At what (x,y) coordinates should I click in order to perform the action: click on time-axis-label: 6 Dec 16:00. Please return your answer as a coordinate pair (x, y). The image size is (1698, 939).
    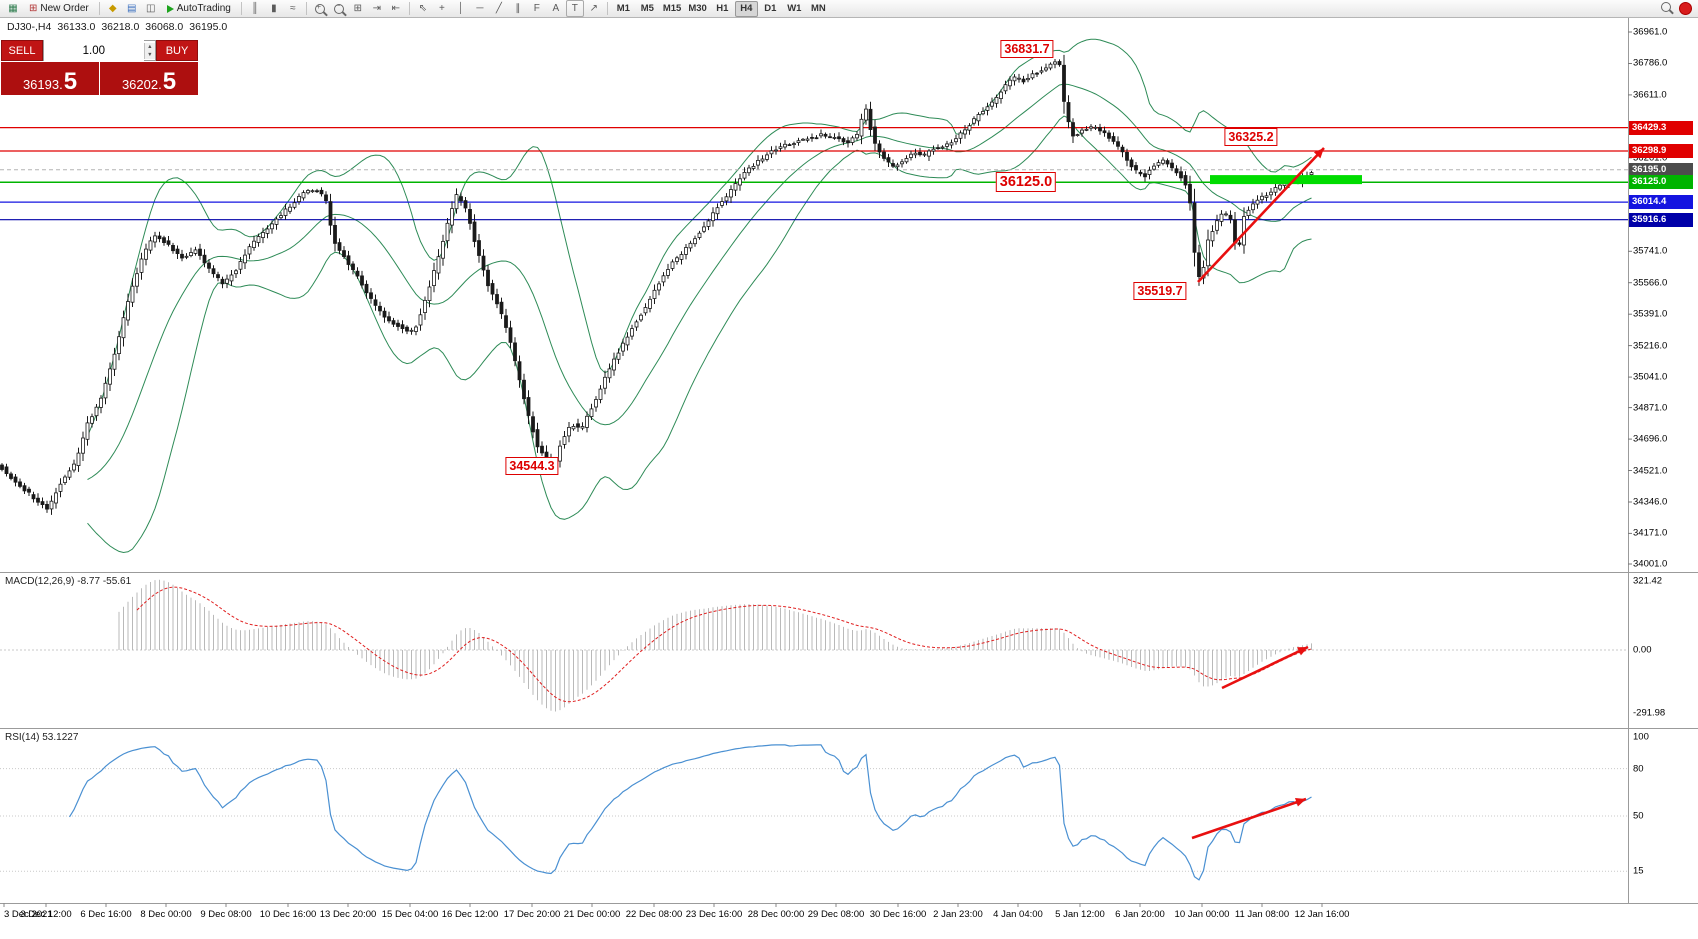
    Looking at the image, I should click on (106, 914).